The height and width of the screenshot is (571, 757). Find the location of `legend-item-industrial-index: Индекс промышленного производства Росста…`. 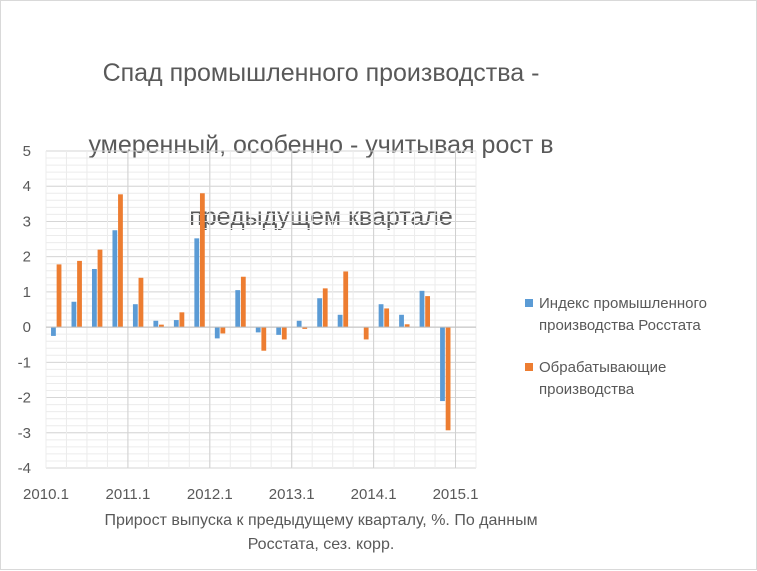

legend-item-industrial-index: Индекс промышленного производства Росста… is located at coordinates (640, 315).